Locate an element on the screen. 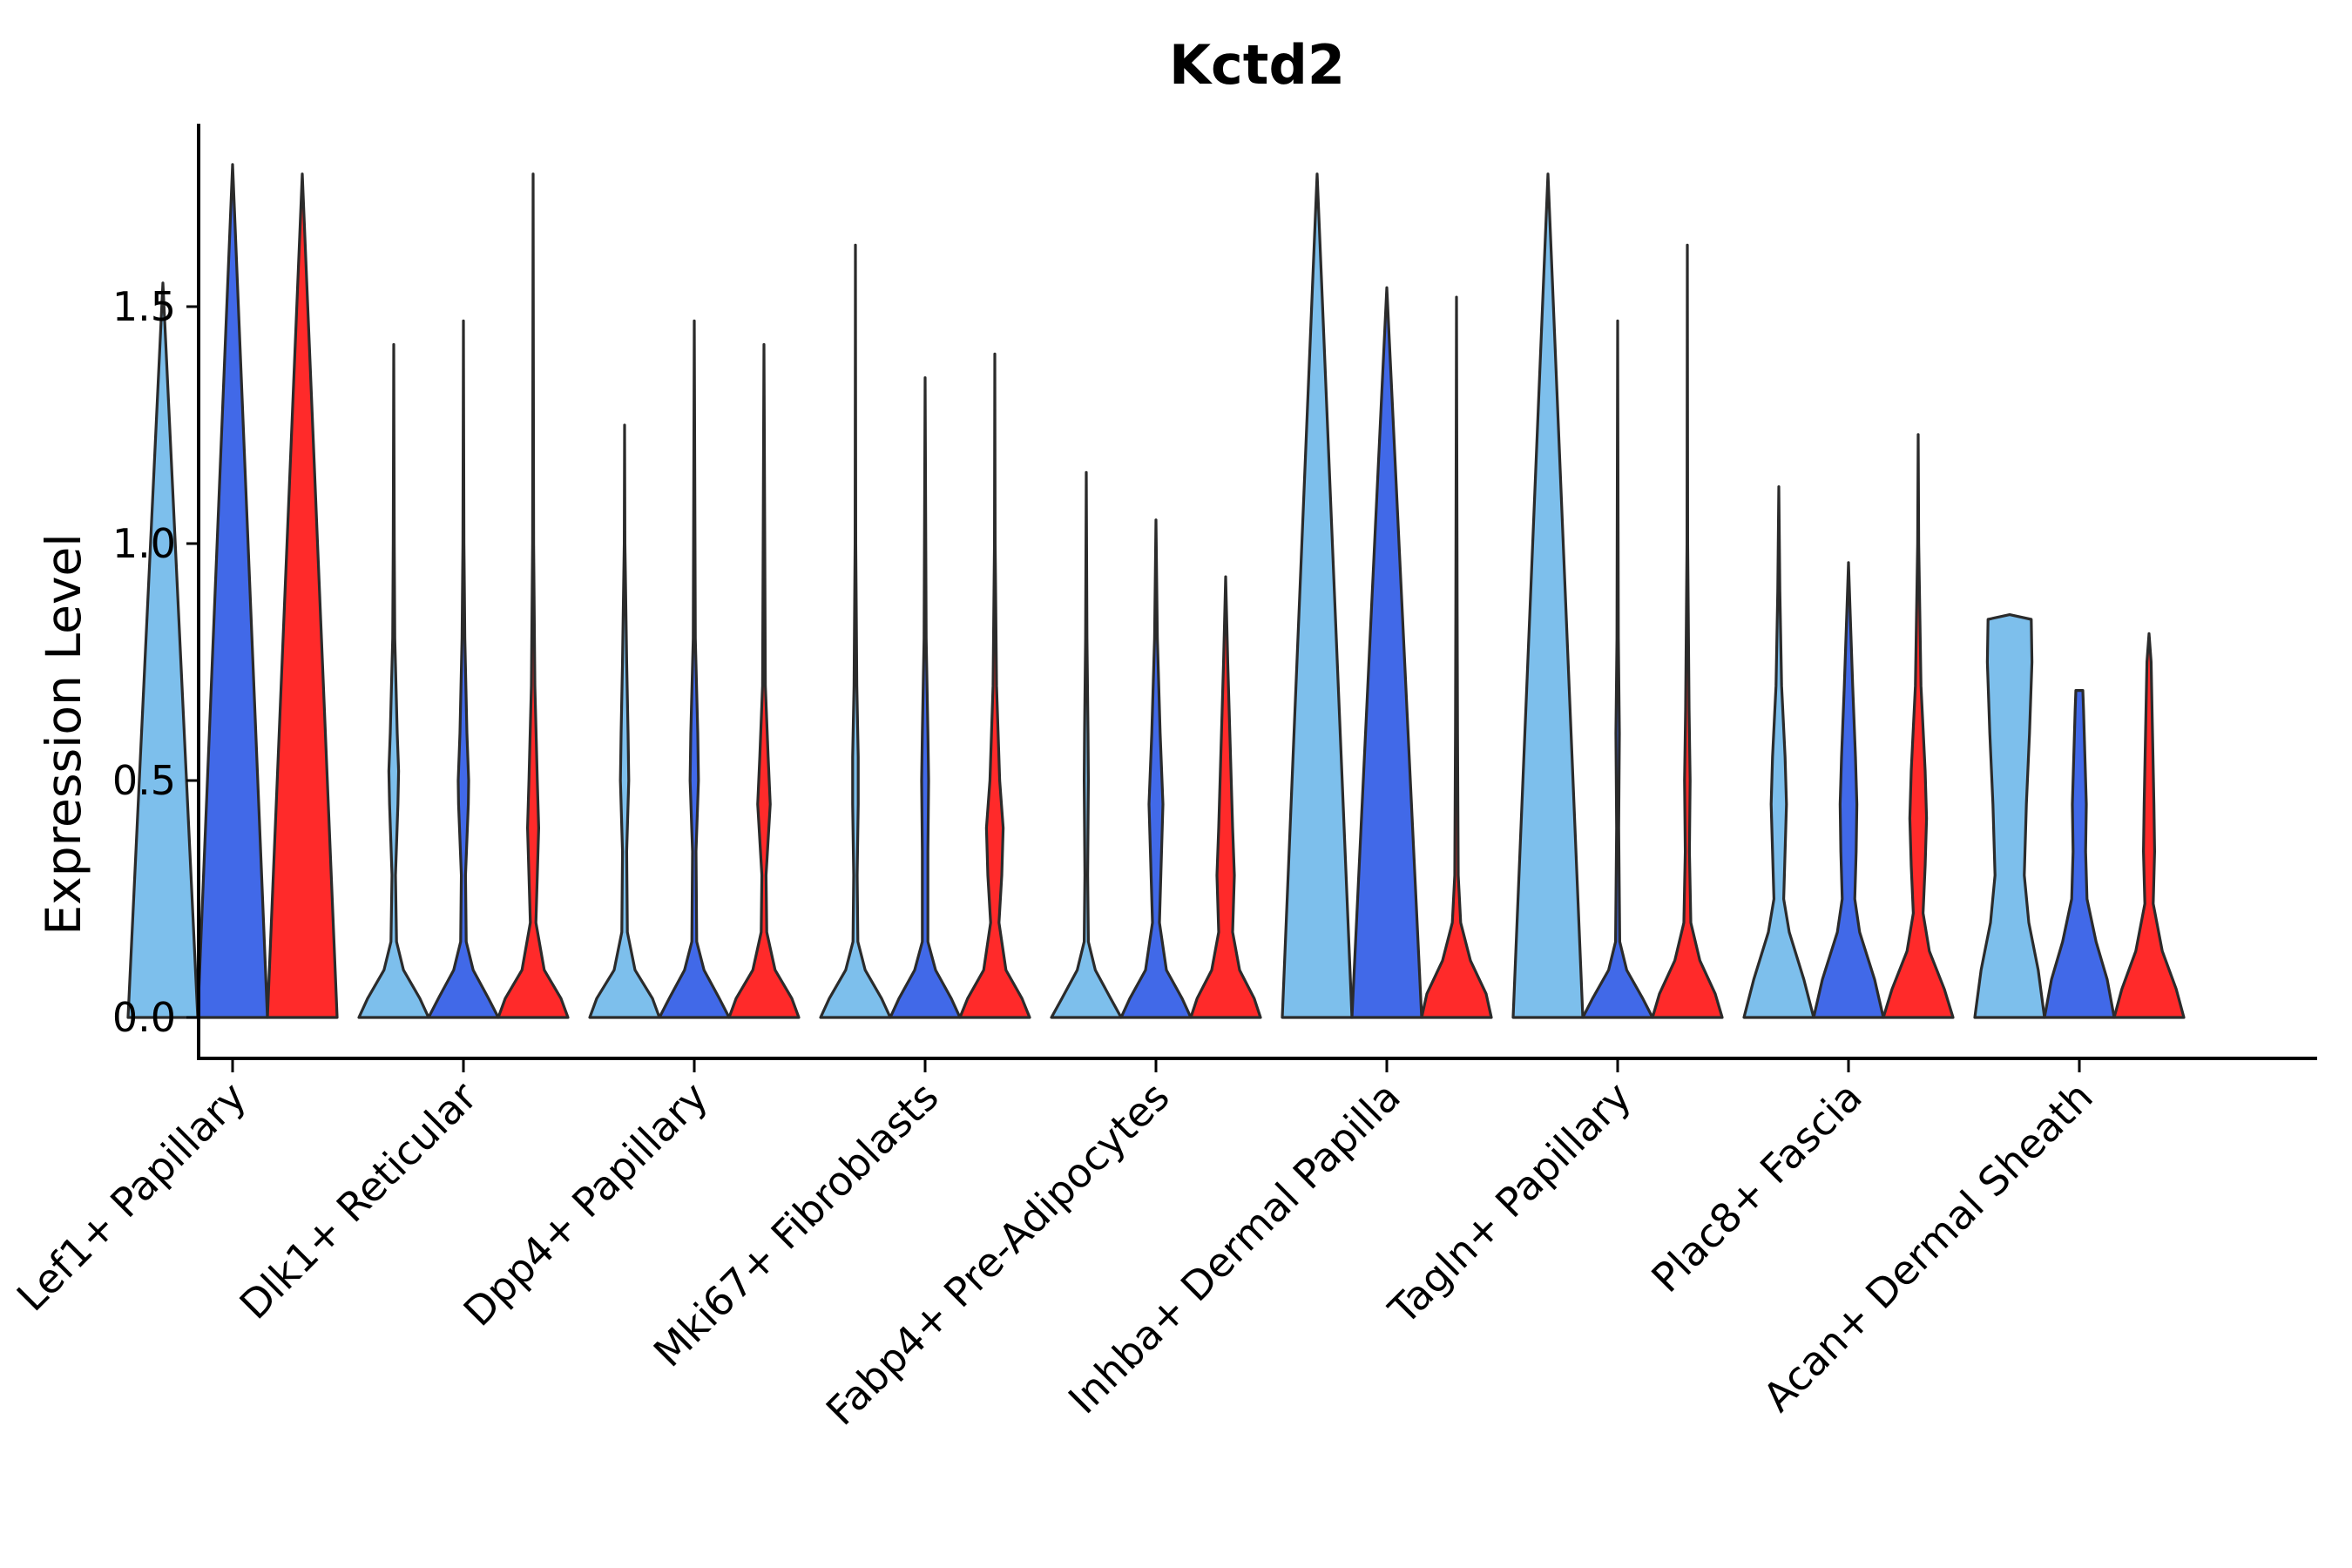  y-axis-label: Expression Level is located at coordinates (64, 734).